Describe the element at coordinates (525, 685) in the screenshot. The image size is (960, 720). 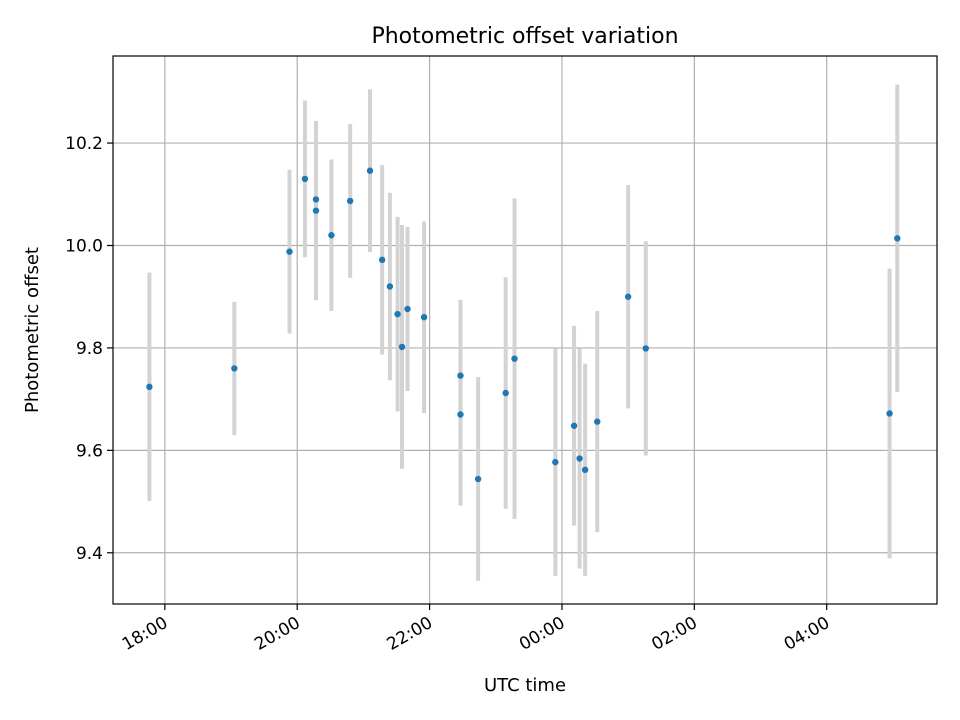
I see `x-axis-label: UTC time` at that location.